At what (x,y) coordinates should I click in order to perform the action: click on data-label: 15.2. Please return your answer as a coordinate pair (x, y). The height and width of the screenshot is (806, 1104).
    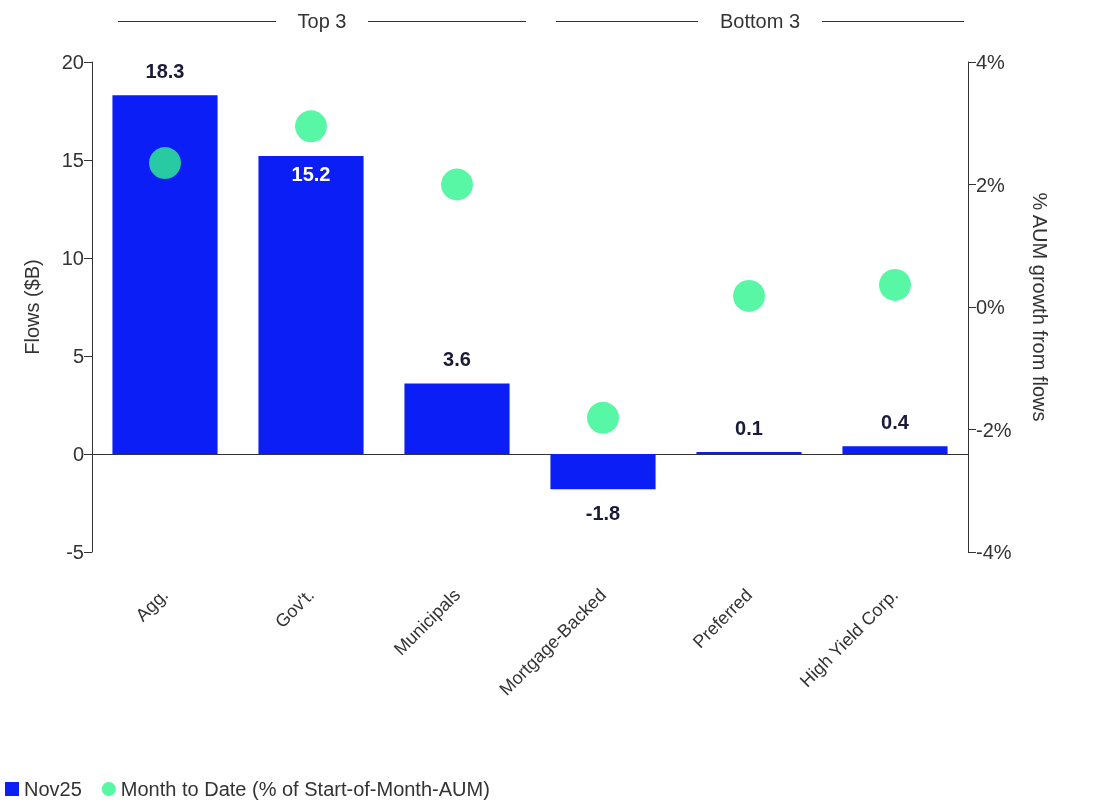
    Looking at the image, I should click on (311, 174).